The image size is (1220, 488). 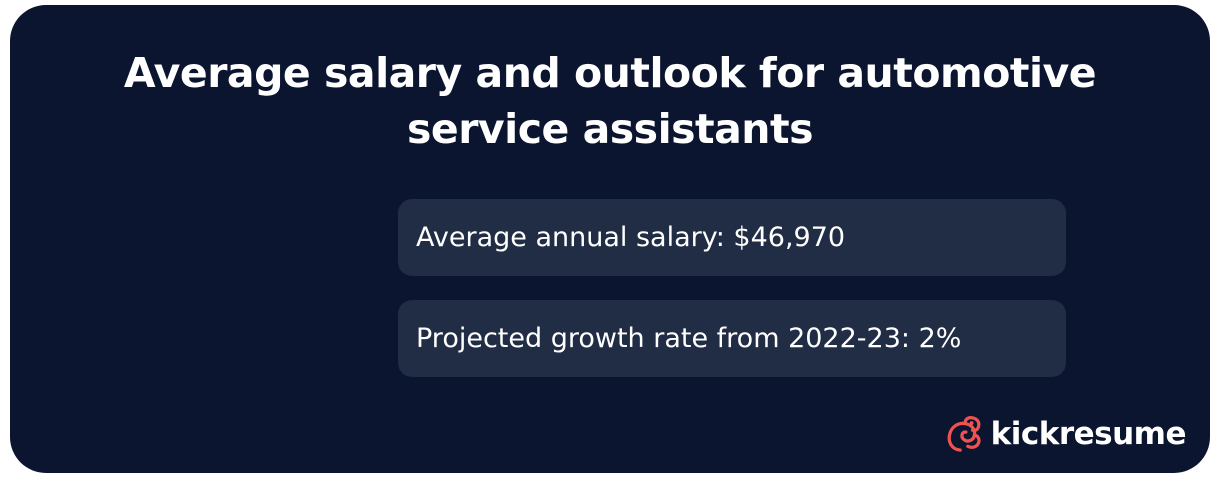 I want to click on title-line-2: service assistants, so click(x=610, y=129).